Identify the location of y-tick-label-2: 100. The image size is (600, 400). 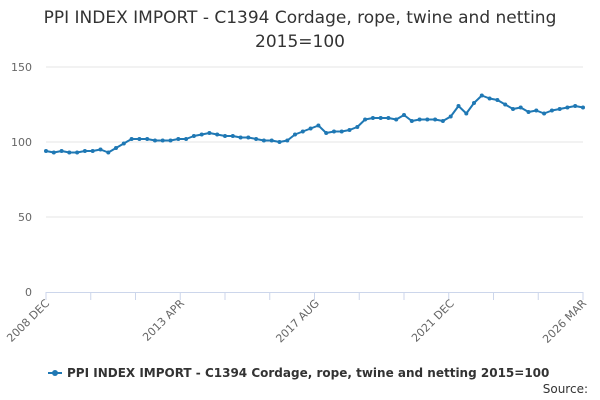
(21, 142).